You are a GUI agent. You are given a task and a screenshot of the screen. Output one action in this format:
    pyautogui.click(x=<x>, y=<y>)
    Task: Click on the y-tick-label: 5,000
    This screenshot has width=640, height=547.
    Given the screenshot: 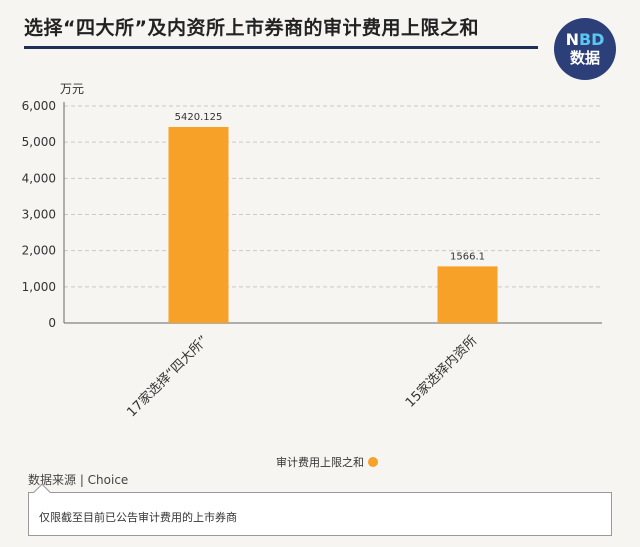 What is the action you would take?
    pyautogui.click(x=39, y=142)
    